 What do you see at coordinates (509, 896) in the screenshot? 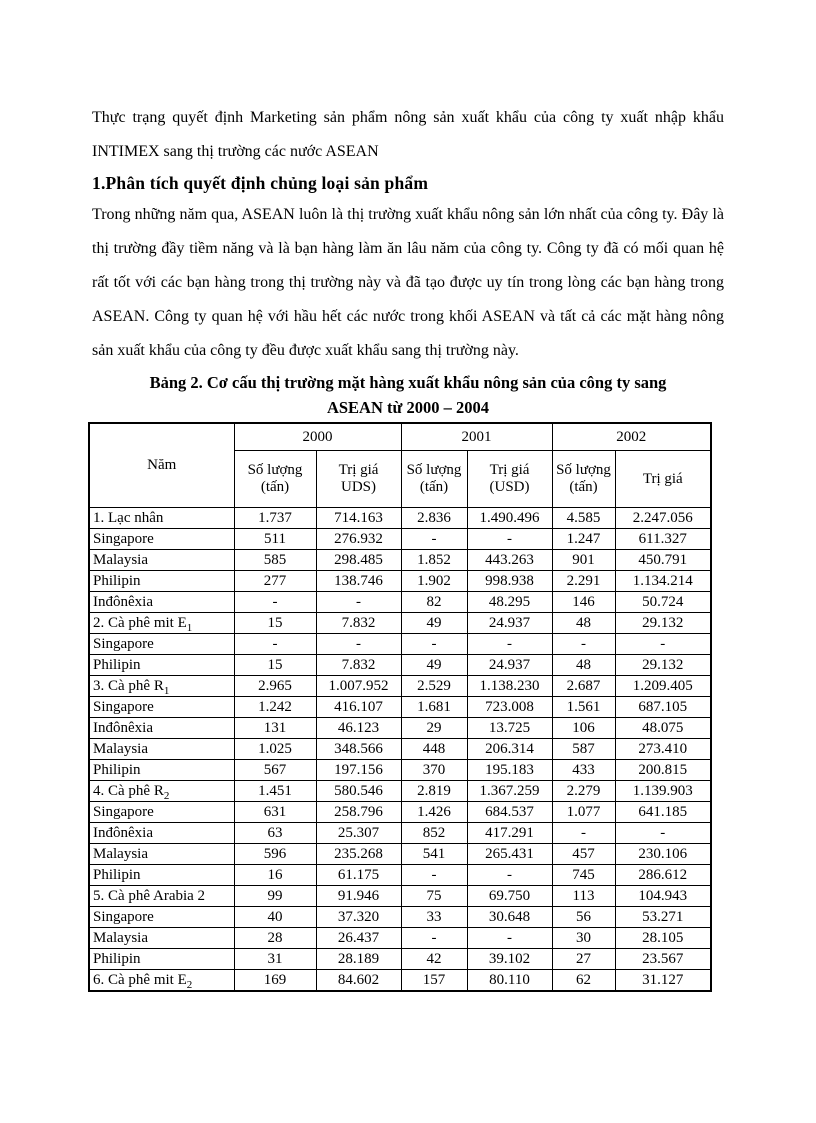
I see `row-value: 69.750` at bounding box center [509, 896].